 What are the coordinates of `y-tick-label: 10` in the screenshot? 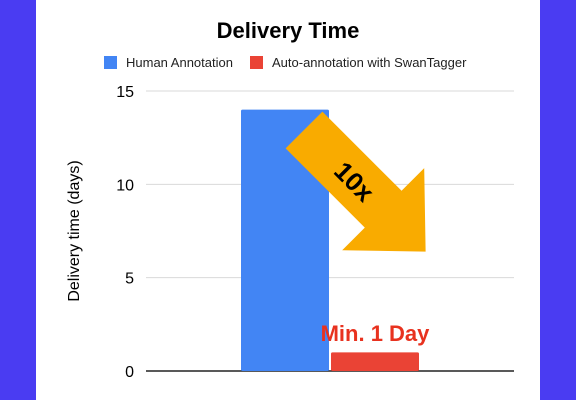 It's located at (125, 185).